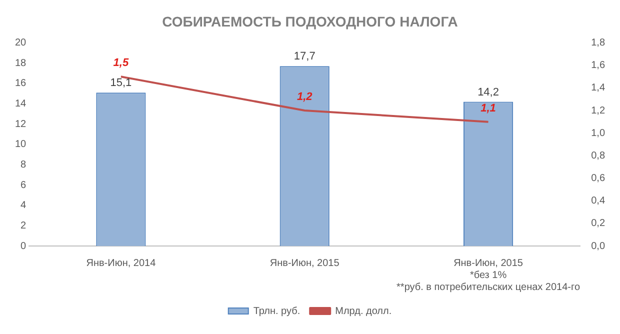  What do you see at coordinates (121, 263) in the screenshot?
I see `x-tick-label: Янв-Июн, 2014` at bounding box center [121, 263].